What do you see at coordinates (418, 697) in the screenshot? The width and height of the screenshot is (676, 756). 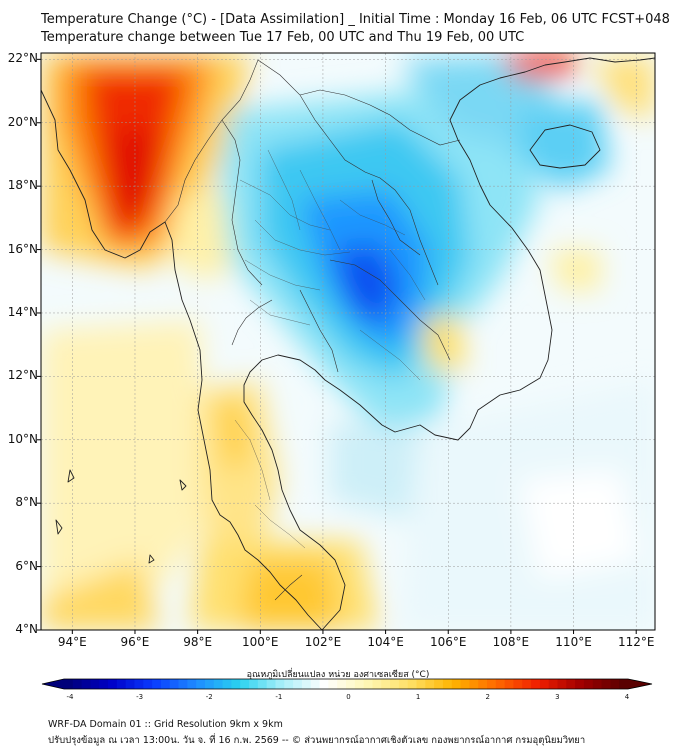 I see `colorbar-tick-label: 1` at bounding box center [418, 697].